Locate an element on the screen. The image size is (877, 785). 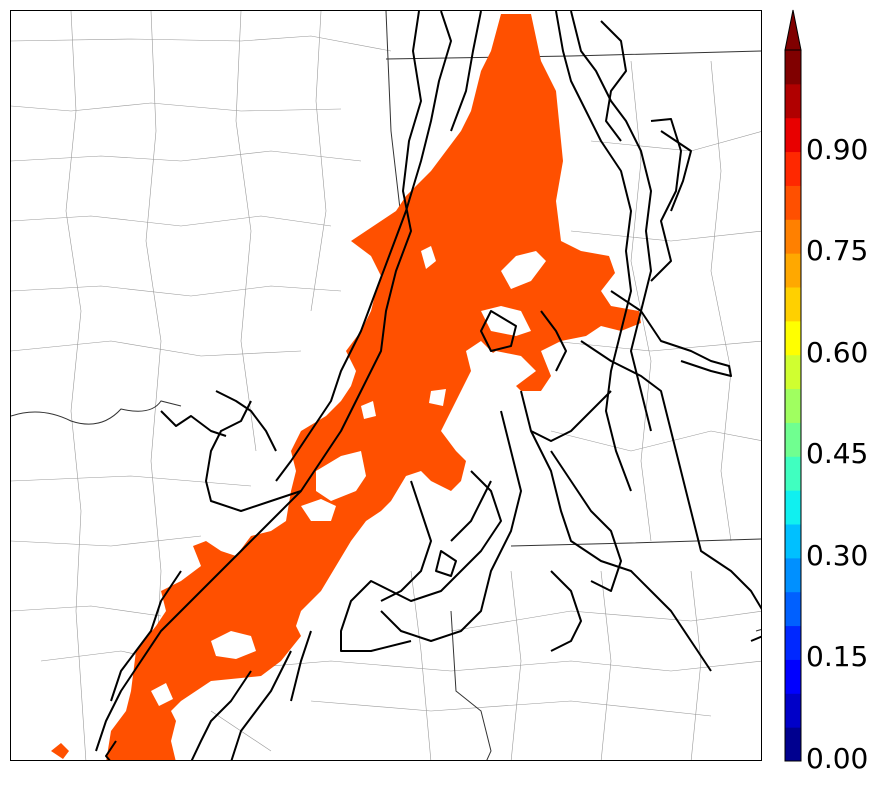
colorbar-tick-label: 0.90 is located at coordinates (837, 149).